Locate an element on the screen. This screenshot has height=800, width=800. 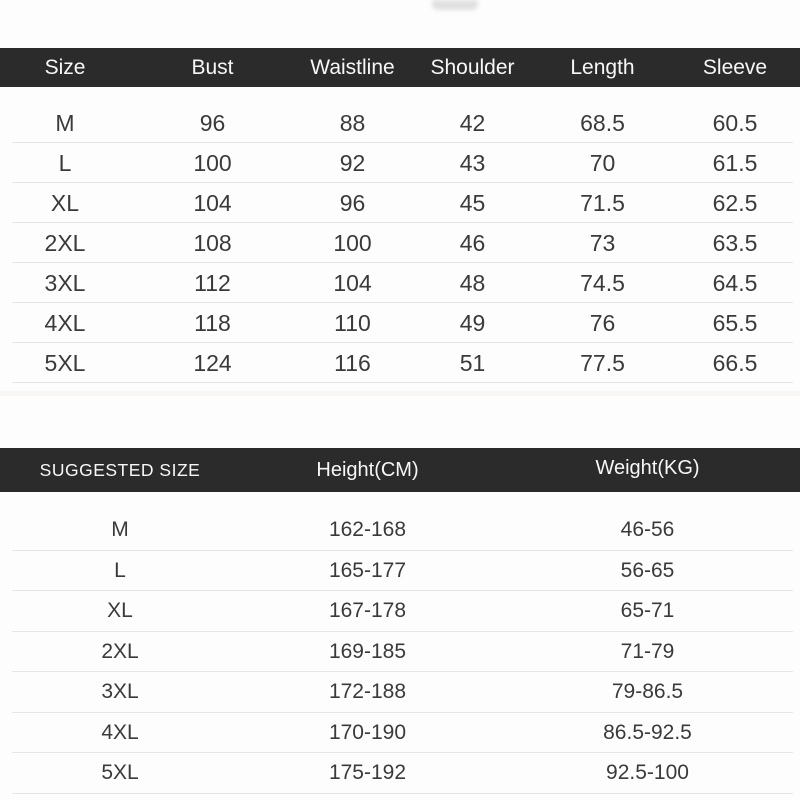
table-row: L 165-177 56-65 is located at coordinates (400, 571).